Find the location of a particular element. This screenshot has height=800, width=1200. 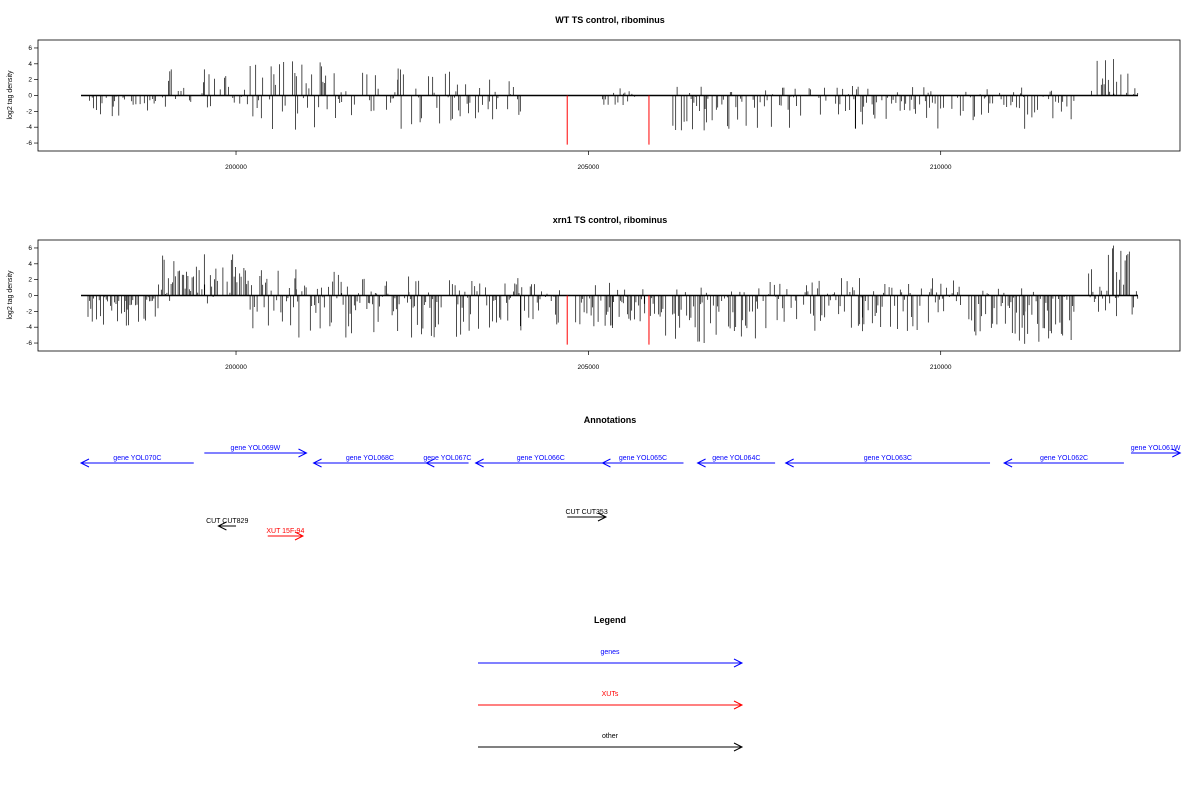

annotation-feature: gene YOL061W is located at coordinates (1156, 451).